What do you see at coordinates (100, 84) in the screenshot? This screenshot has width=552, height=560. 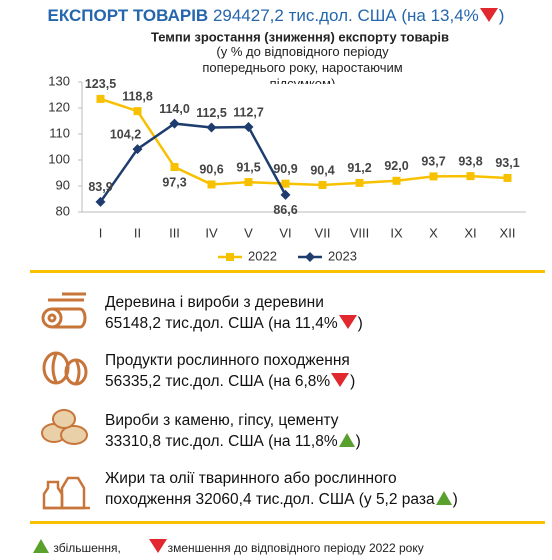 I see `data-label: 123,5` at bounding box center [100, 84].